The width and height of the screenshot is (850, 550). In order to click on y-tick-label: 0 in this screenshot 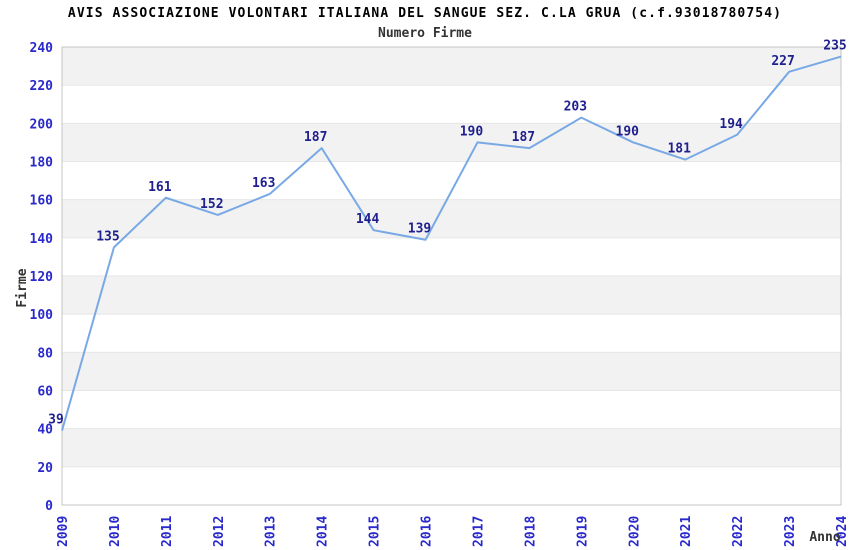, I will do `click(49, 506)`.